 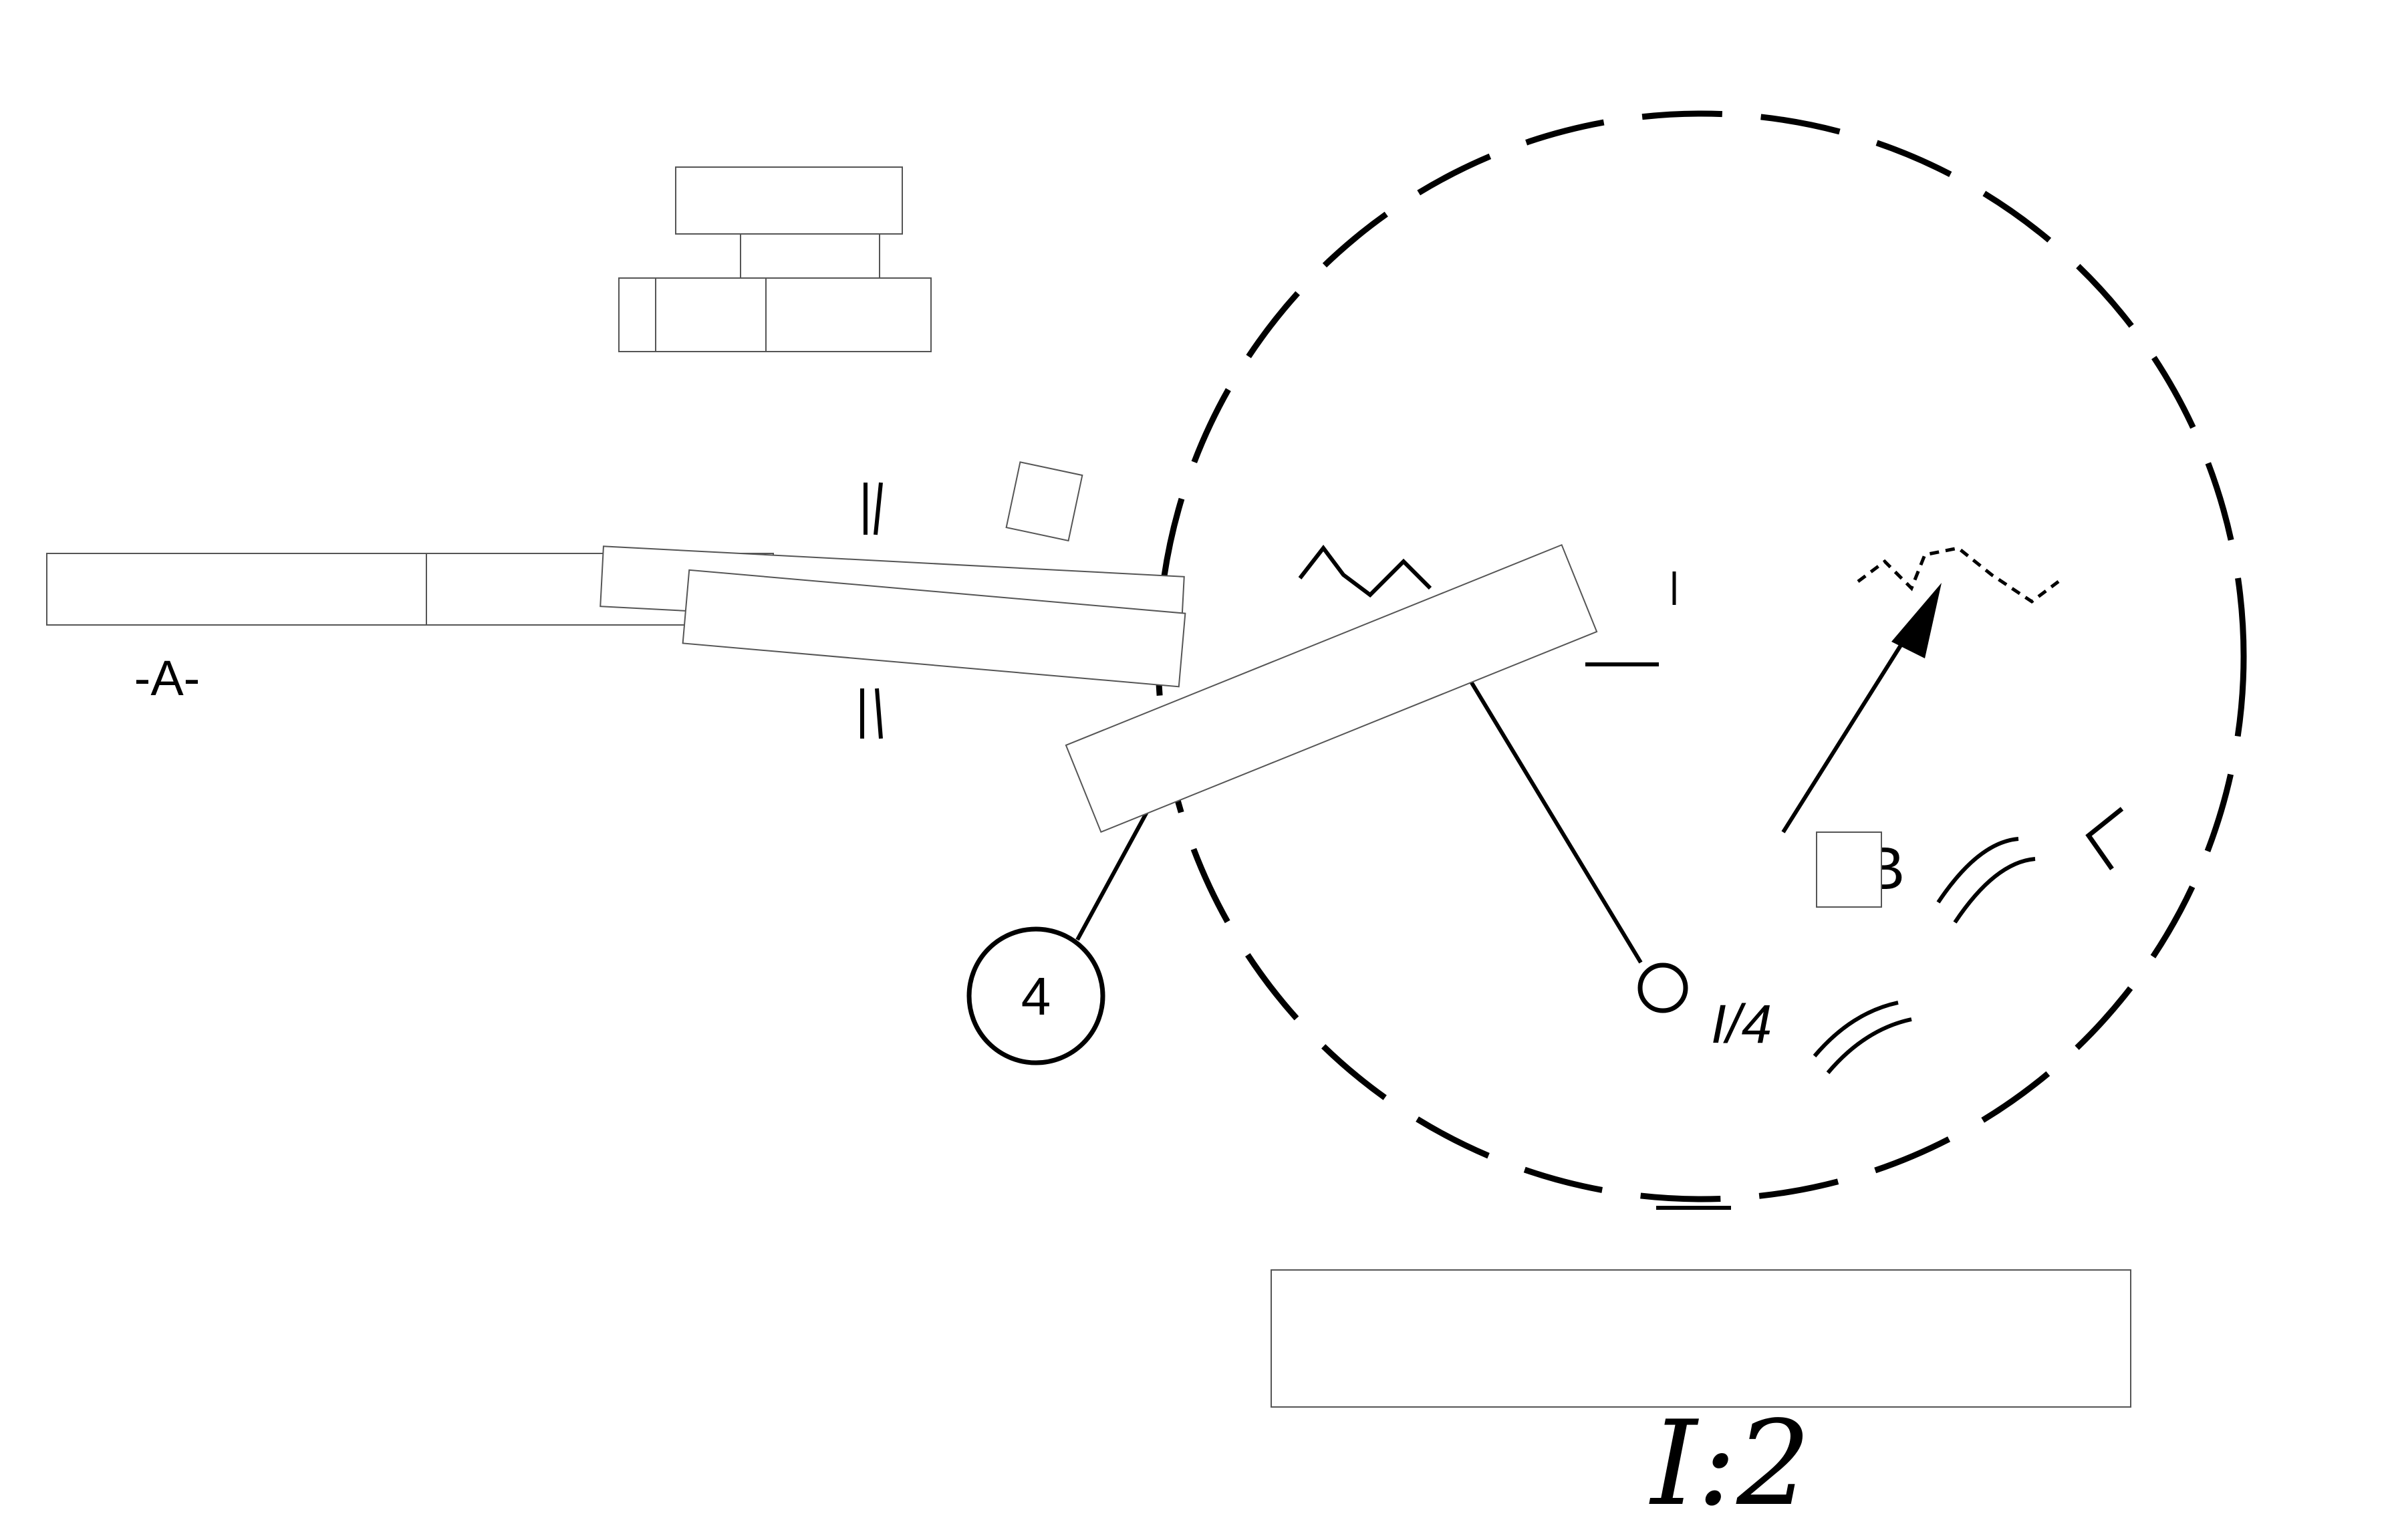 What do you see at coordinates (1741, 1024) in the screenshot?
I see `dimension-label: I/4` at bounding box center [1741, 1024].